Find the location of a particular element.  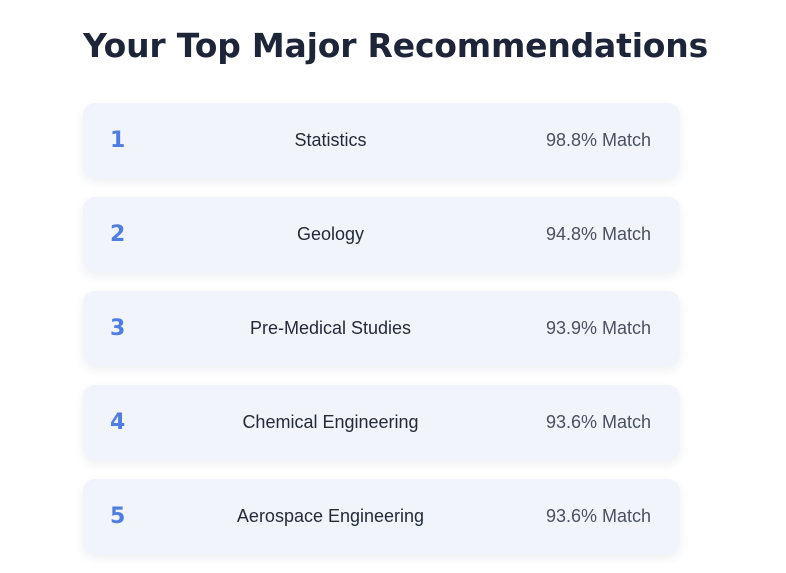

match-percentage: 98.8% Match is located at coordinates (598, 140).